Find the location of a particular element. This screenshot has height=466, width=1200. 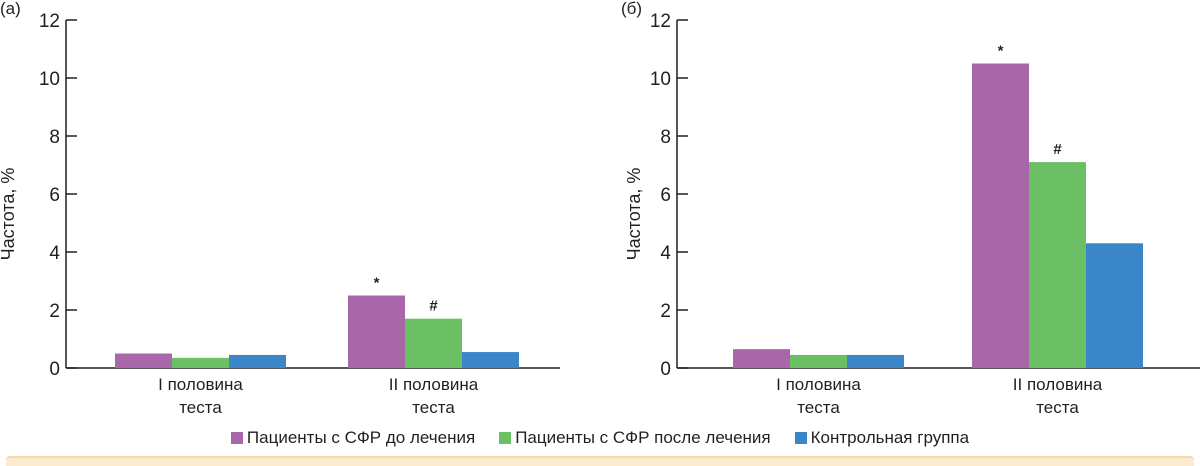

legend-item: Пациенты с СФР после лечения is located at coordinates (635, 438).